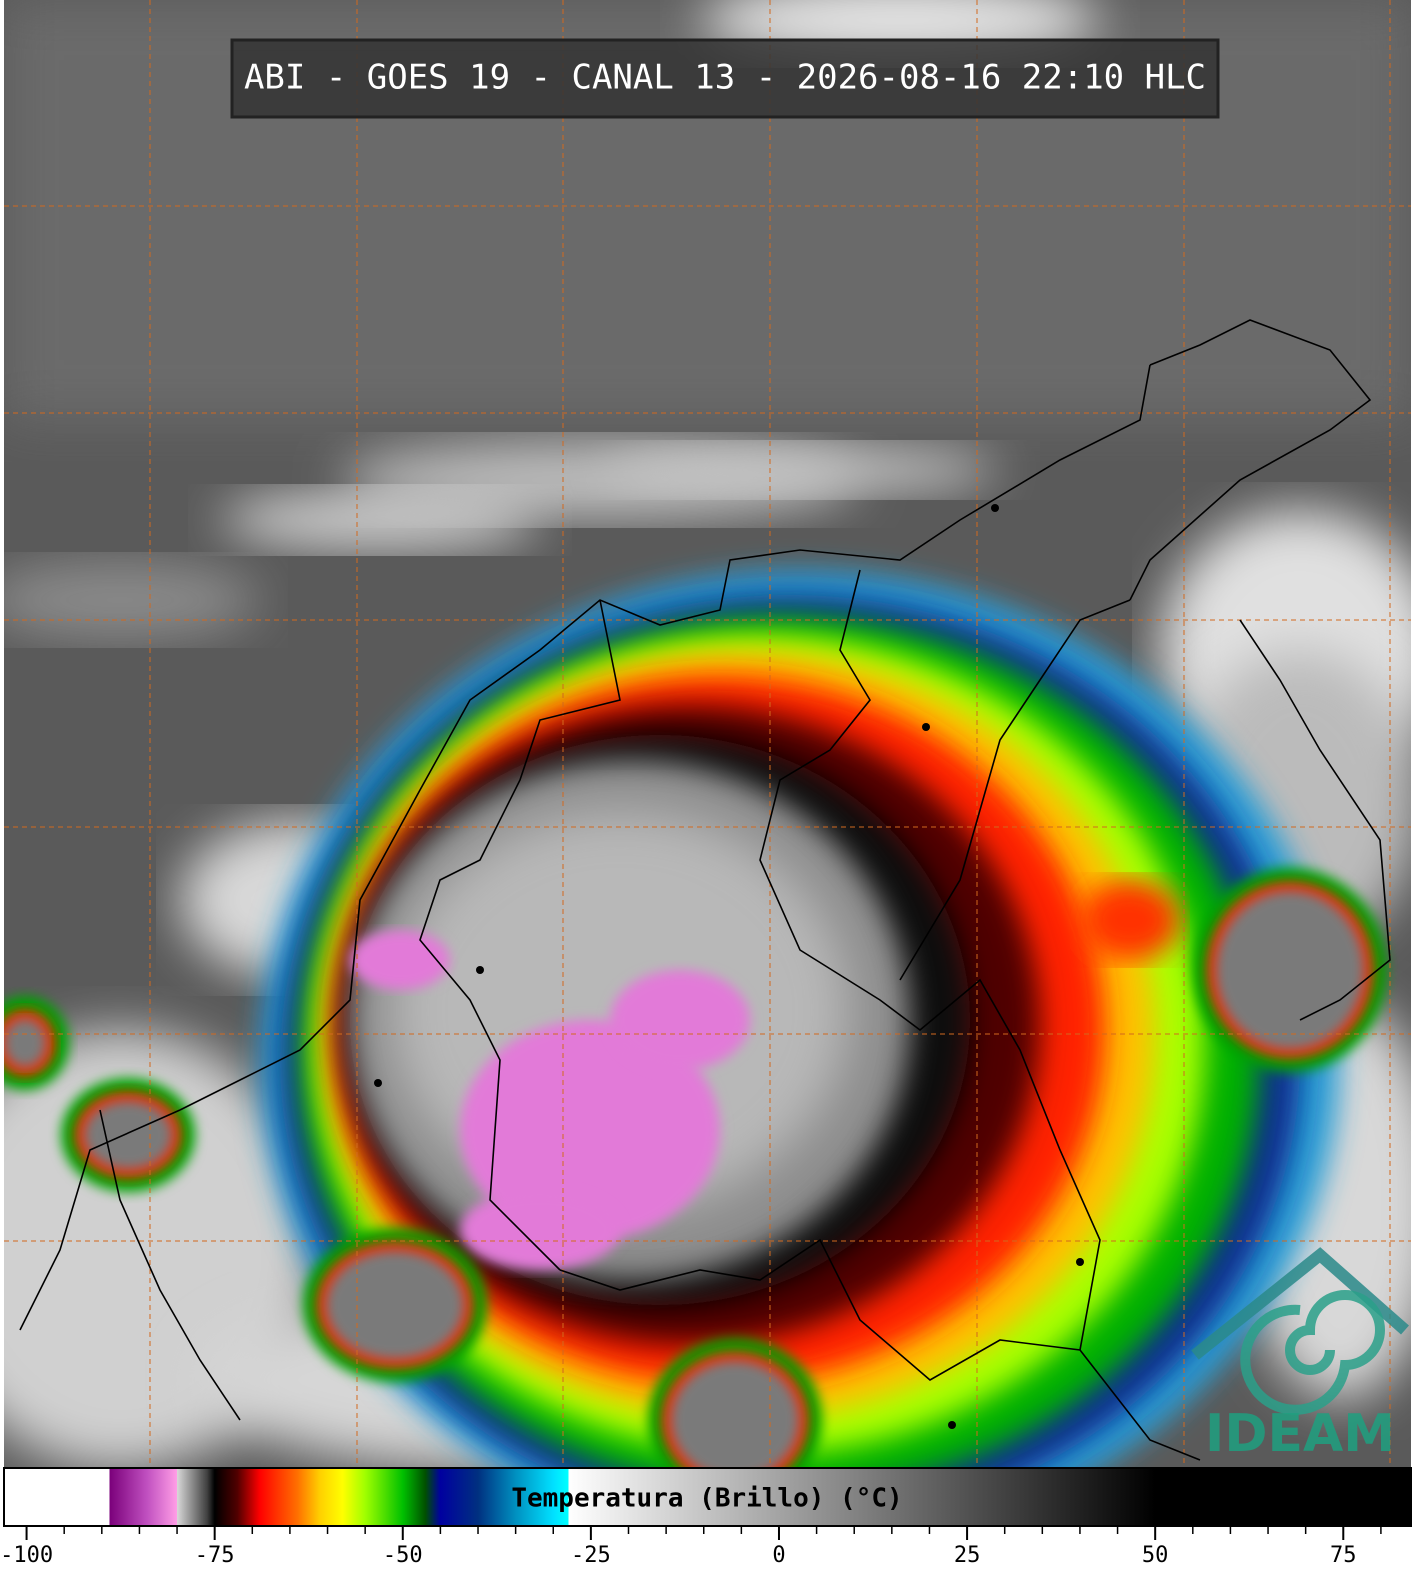 The image size is (1419, 1581). I want to click on cell-hot, so click(1130, 920).